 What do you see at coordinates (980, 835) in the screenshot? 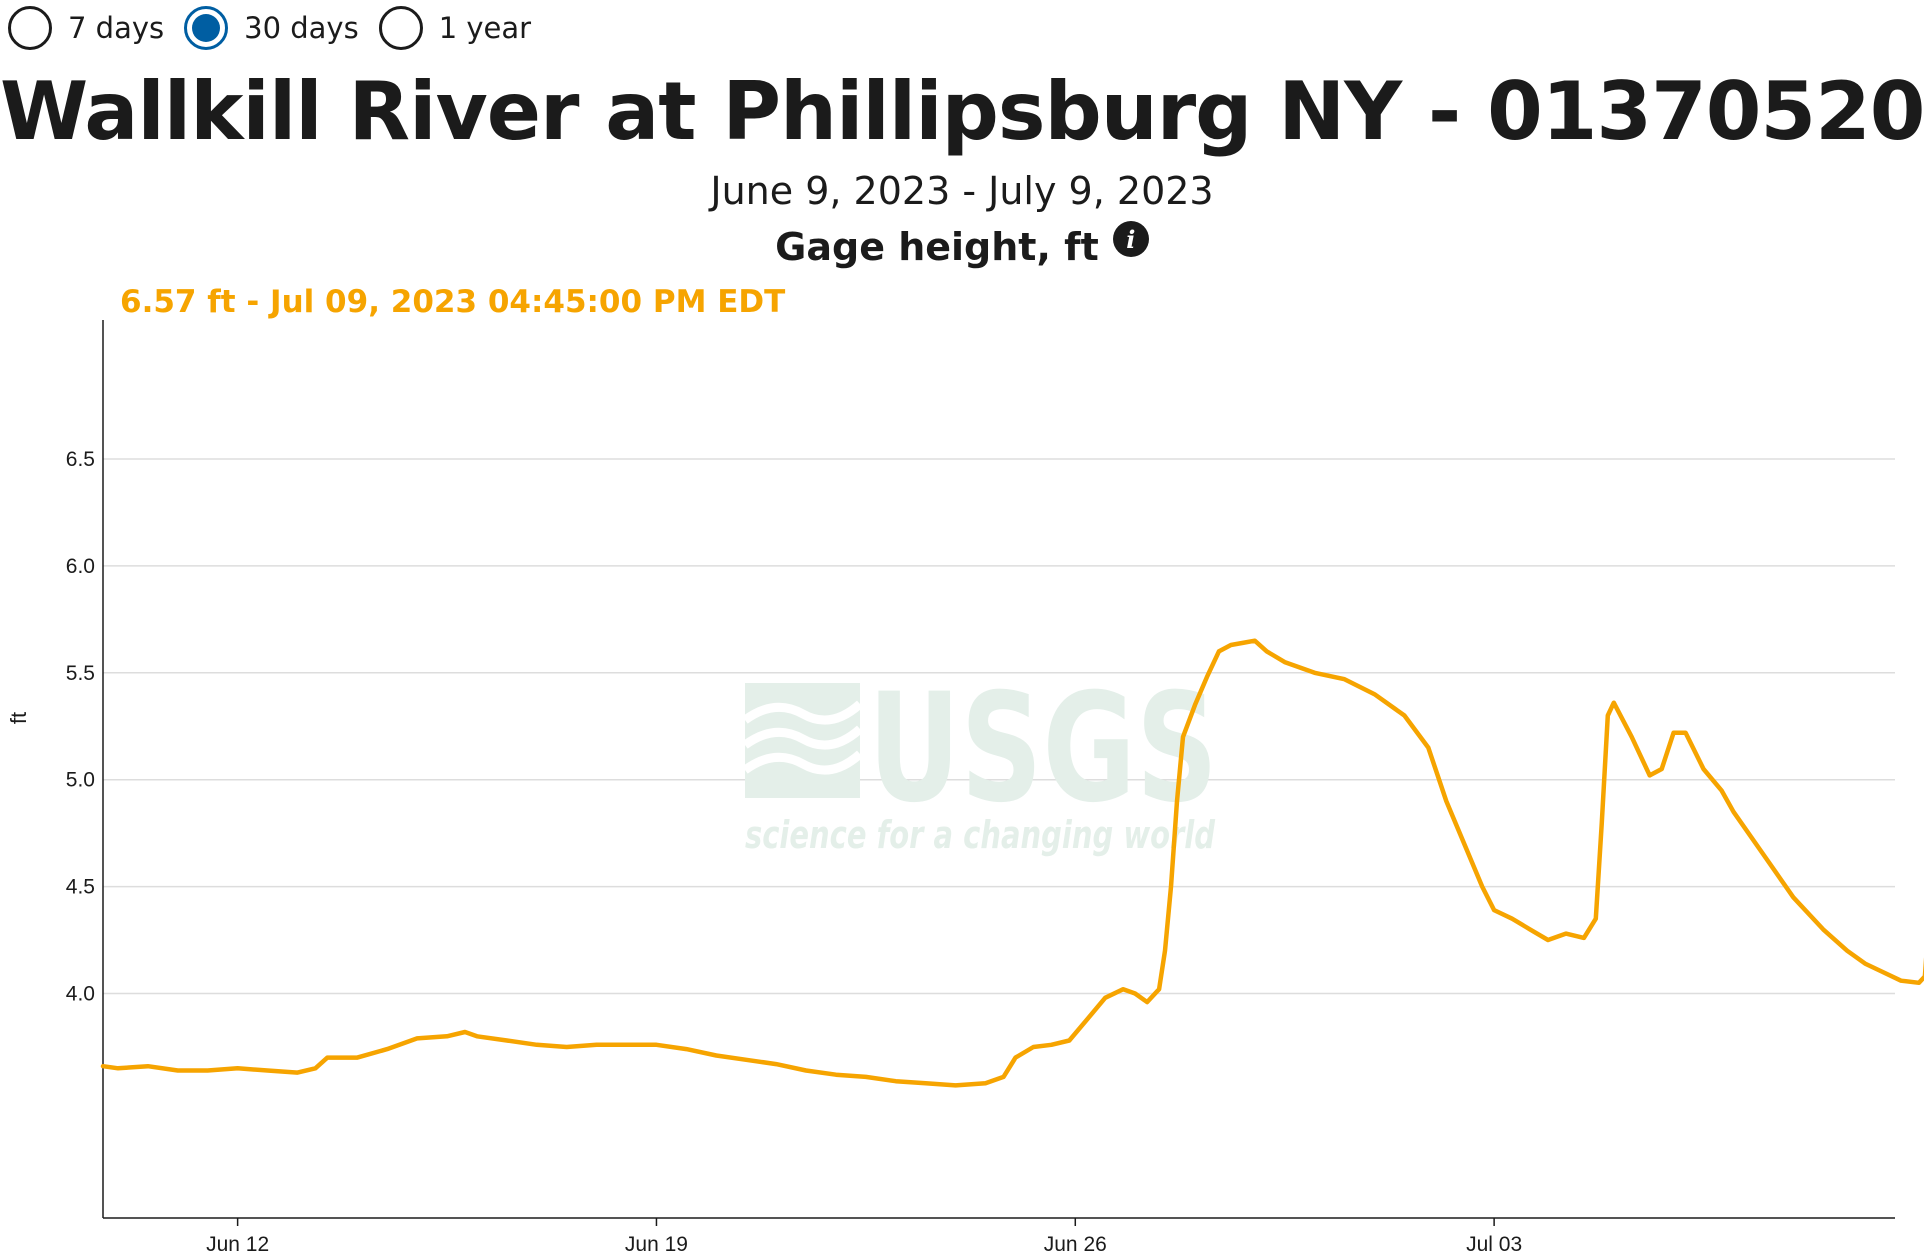
I see `watermark-tagline: science for a changing world` at bounding box center [980, 835].